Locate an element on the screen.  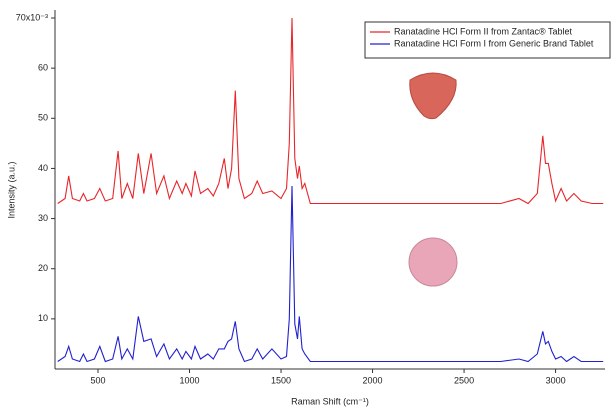
x-tick-label: 1500 is located at coordinates (281, 380).